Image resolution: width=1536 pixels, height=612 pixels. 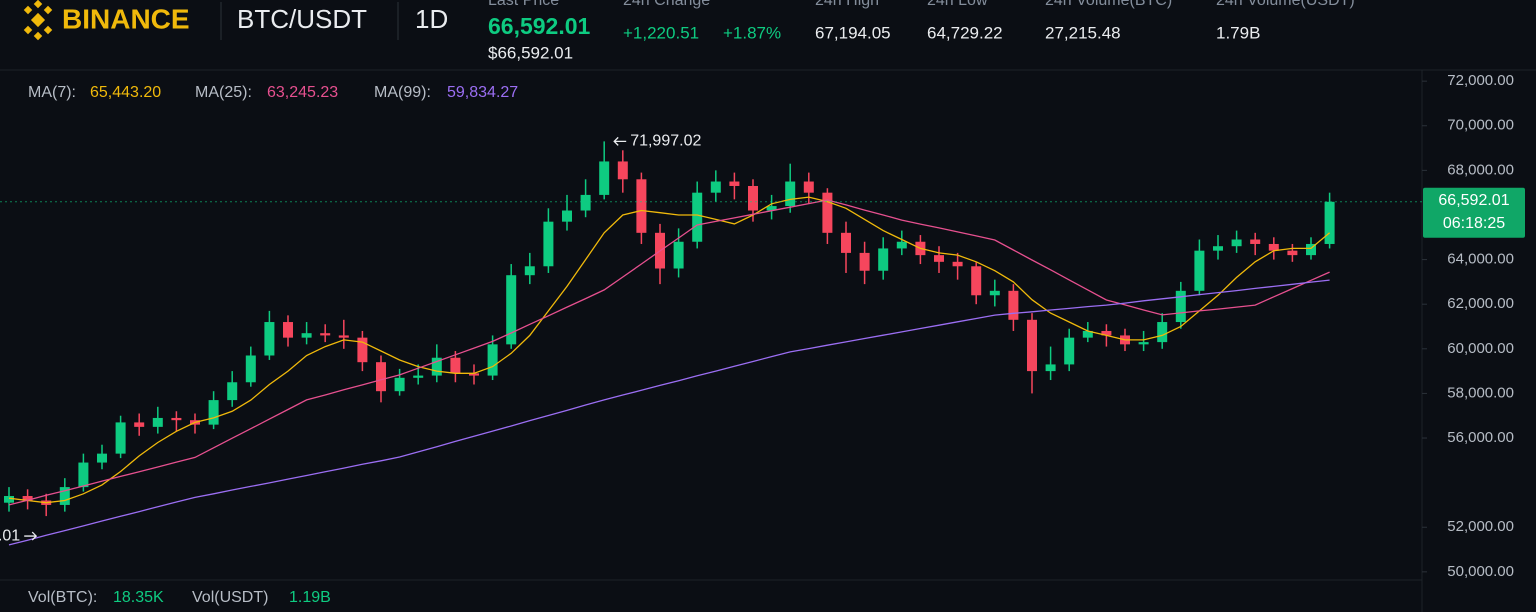 I want to click on volume-value: 18.35K, so click(x=138, y=597).